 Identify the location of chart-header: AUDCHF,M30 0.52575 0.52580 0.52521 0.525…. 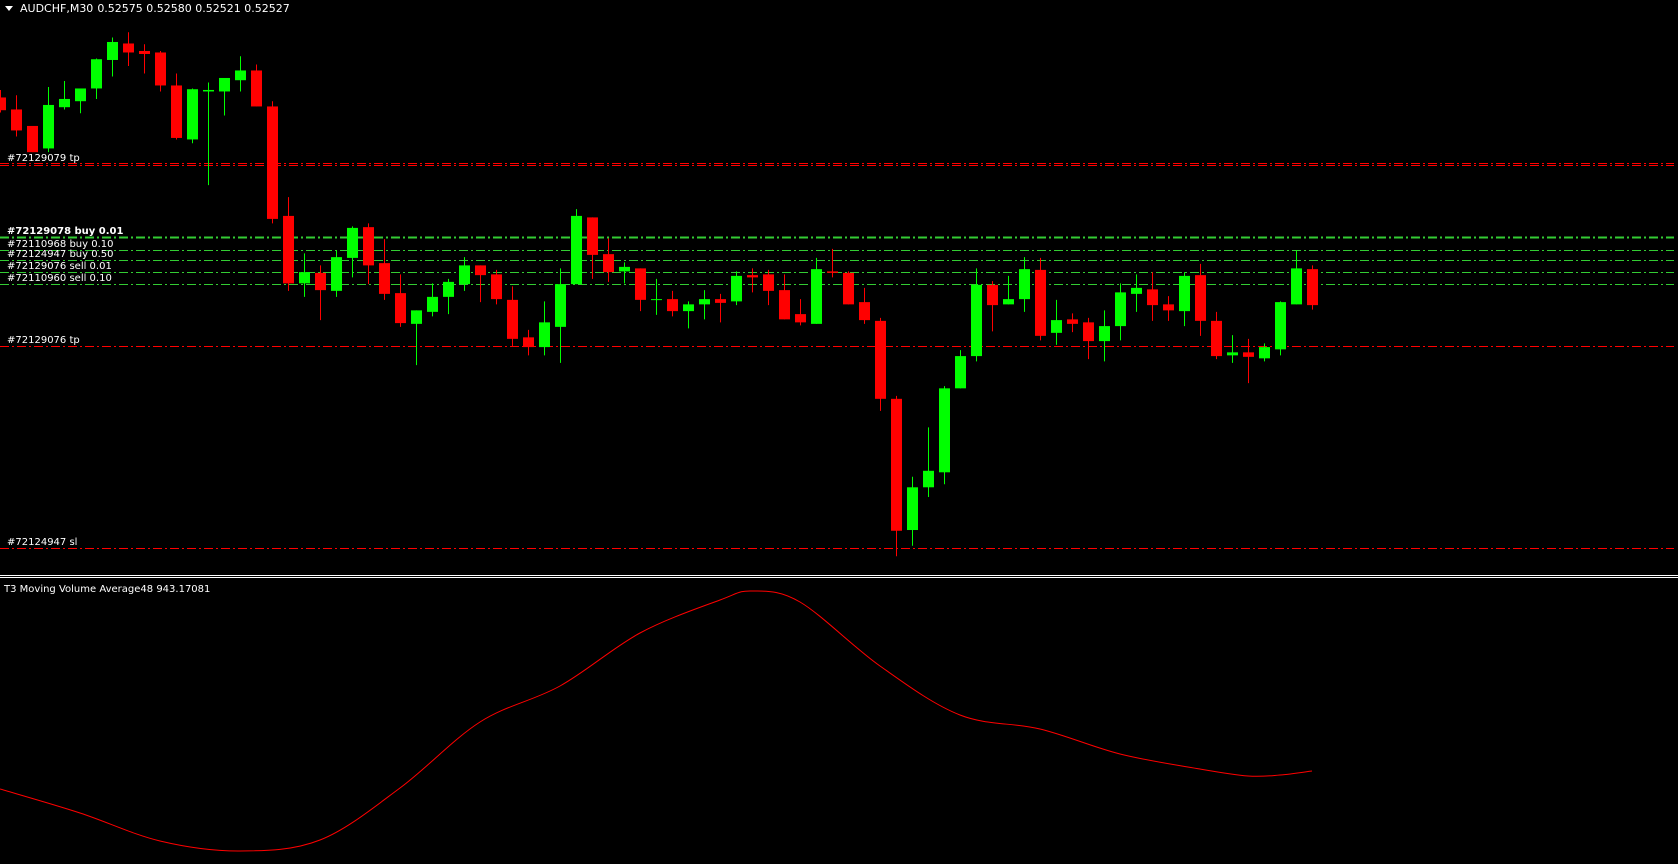
(147, 8).